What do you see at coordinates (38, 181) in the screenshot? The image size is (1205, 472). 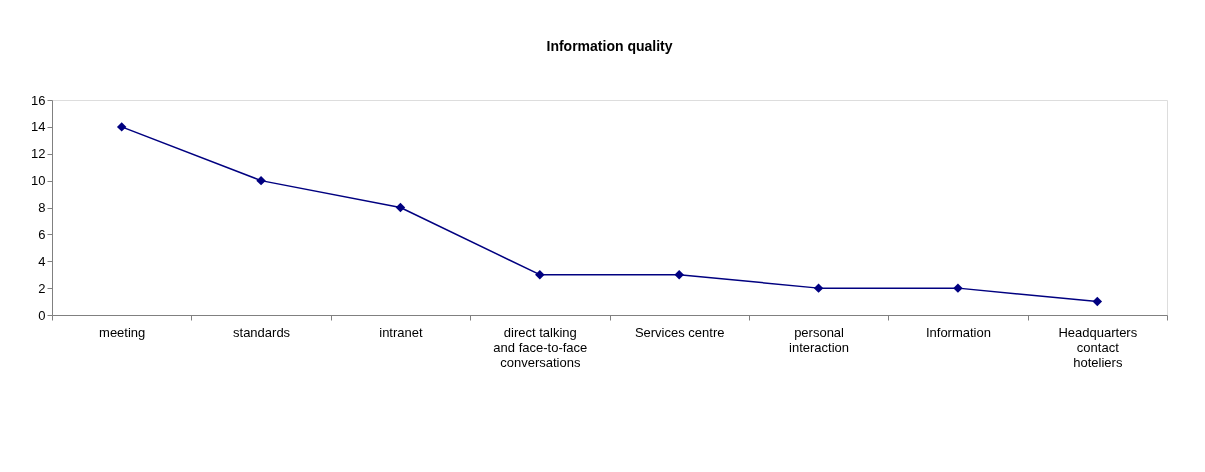 I see `y-tick-label: 10` at bounding box center [38, 181].